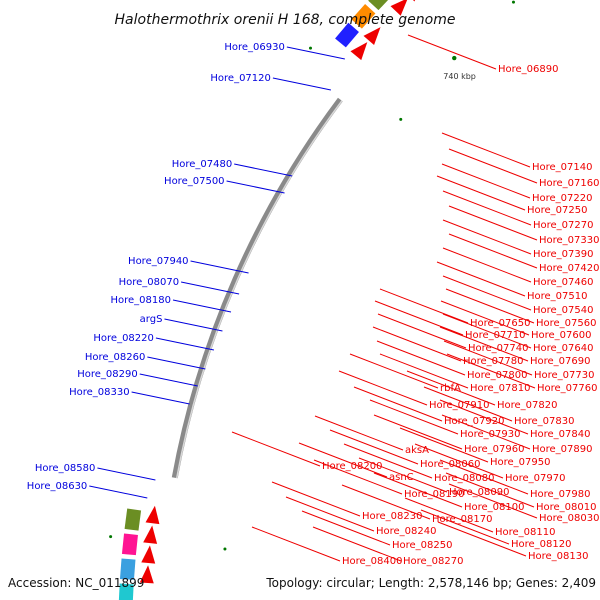 The height and width of the screenshot is (600, 600). Describe the element at coordinates (99, 392) in the screenshot. I see `gene-label-left: Hore_08330` at that location.